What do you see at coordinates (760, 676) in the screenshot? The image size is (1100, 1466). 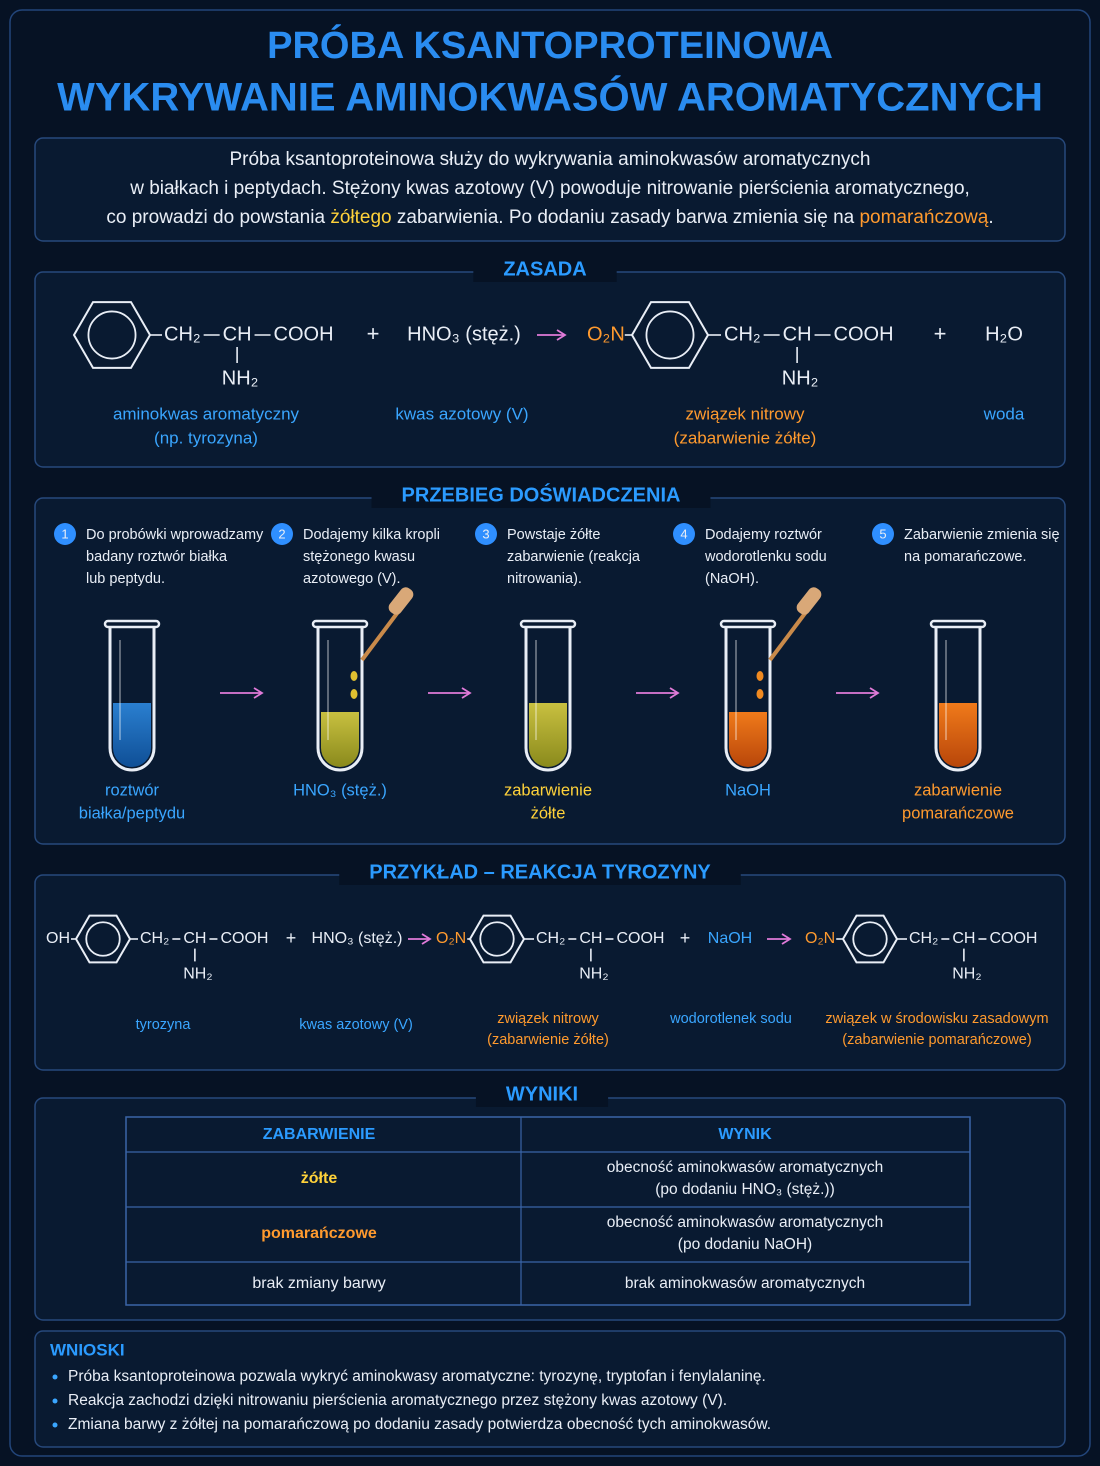 I see `drop` at bounding box center [760, 676].